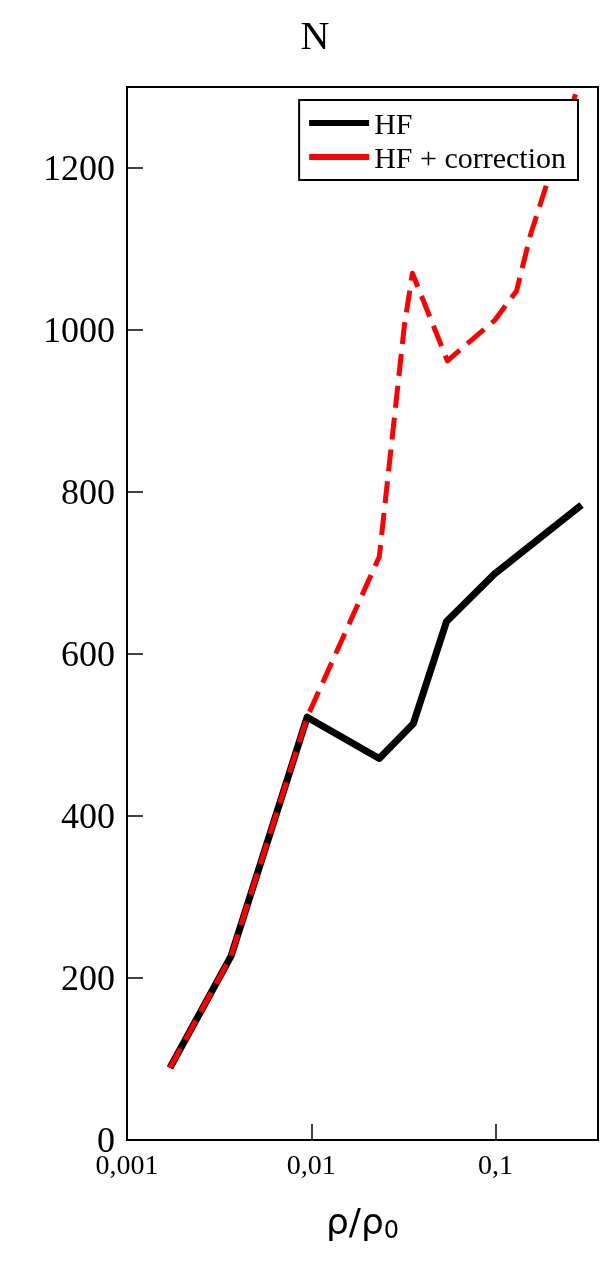 The height and width of the screenshot is (1280, 600). What do you see at coordinates (79, 330) in the screenshot?
I see `y-tick-label: 1000` at bounding box center [79, 330].